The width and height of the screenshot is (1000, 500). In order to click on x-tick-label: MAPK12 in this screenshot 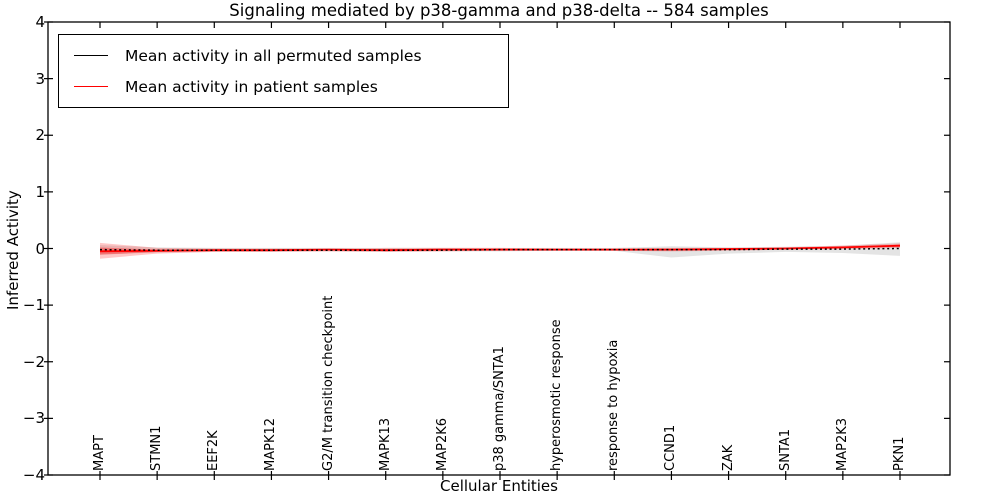, I will do `click(271, 444)`.